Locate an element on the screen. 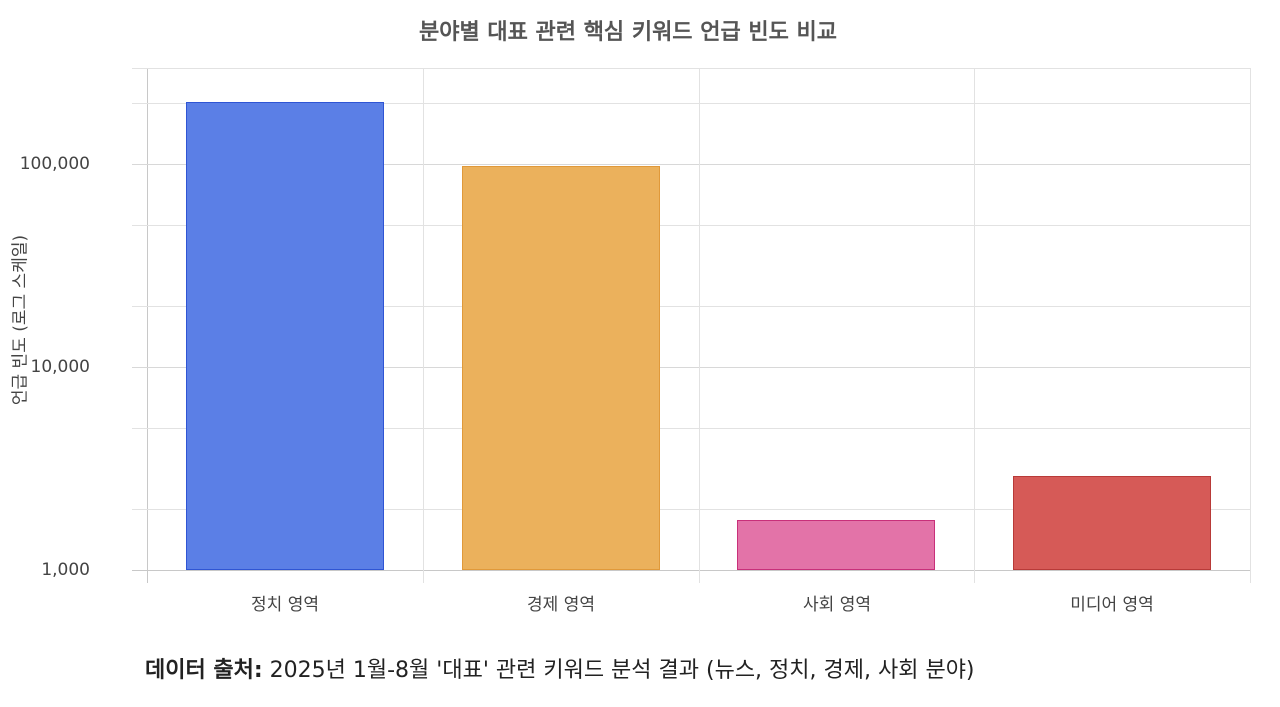 The height and width of the screenshot is (707, 1280). x-axis-line is located at coordinates (691, 570).